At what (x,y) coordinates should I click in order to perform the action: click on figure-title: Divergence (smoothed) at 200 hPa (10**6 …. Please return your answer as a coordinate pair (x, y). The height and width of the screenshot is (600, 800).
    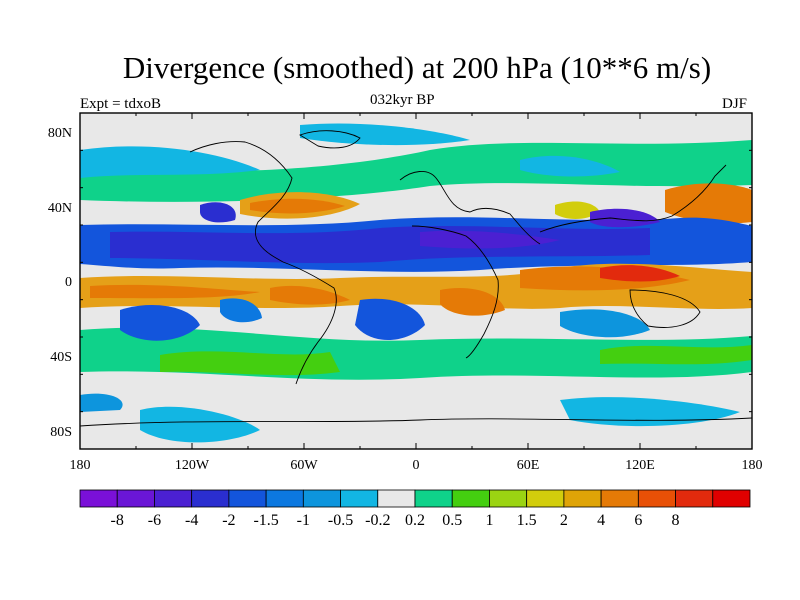
    Looking at the image, I should click on (417, 67).